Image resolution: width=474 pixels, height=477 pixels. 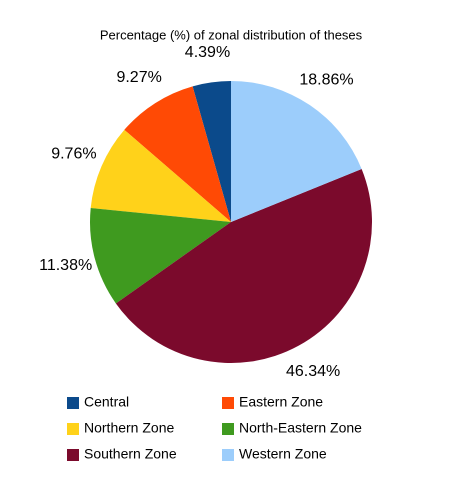 I want to click on value-label: 9.76%, so click(x=73, y=154).